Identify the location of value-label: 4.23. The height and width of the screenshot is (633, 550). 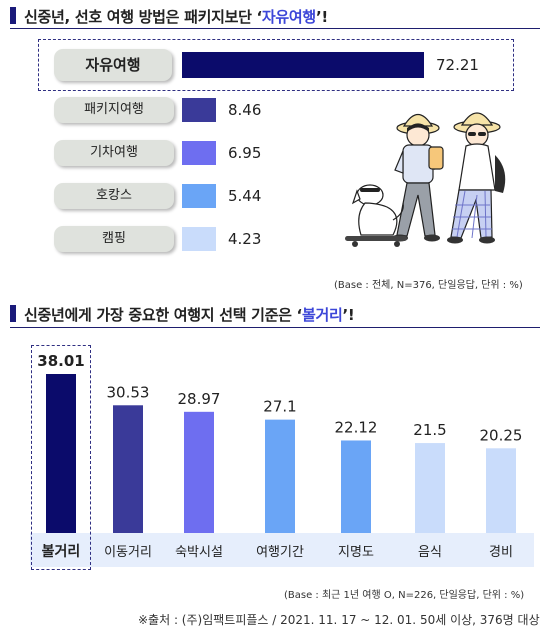
(245, 239).